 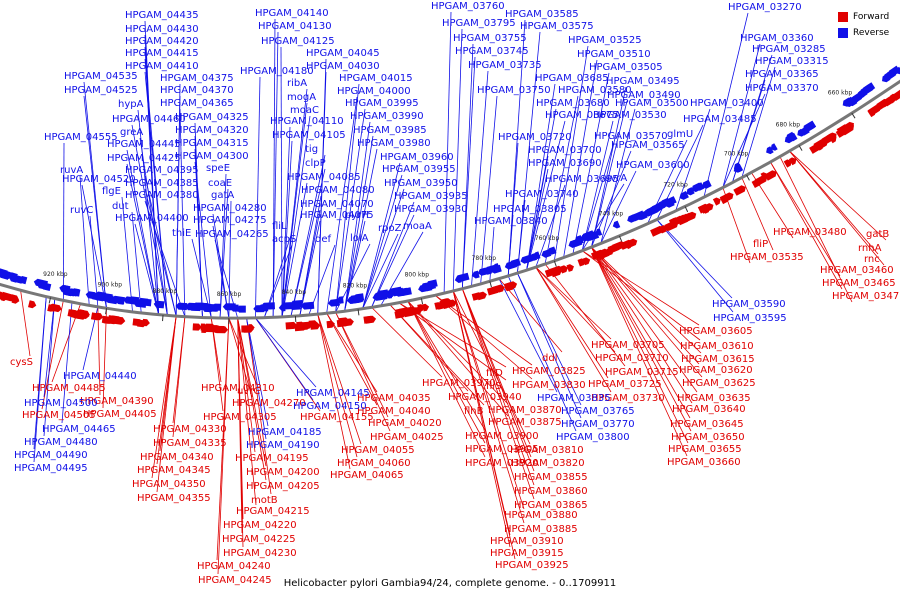 I want to click on gene-label-forward: HPGAM_04405, so click(x=120, y=414).